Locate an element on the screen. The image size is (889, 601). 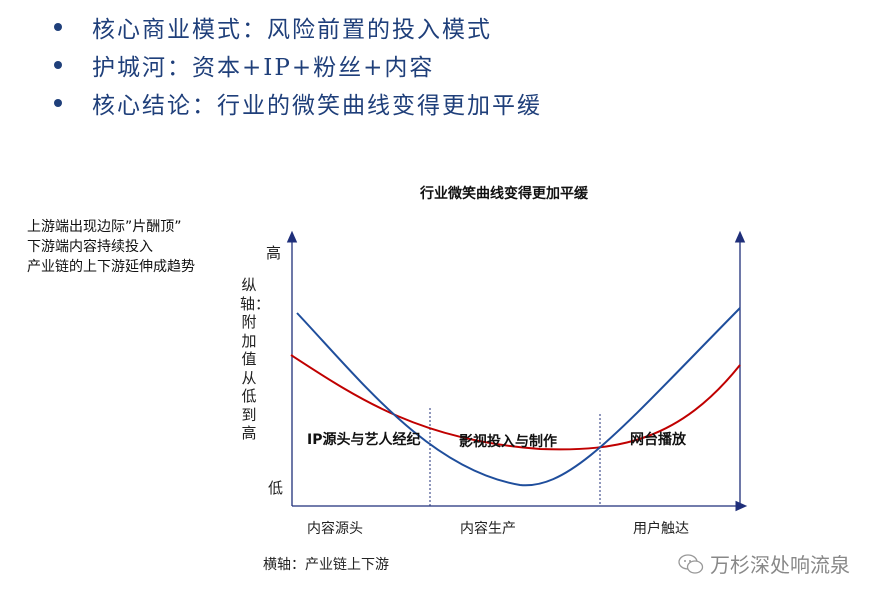
y-low-label: 低 is located at coordinates (276, 488).